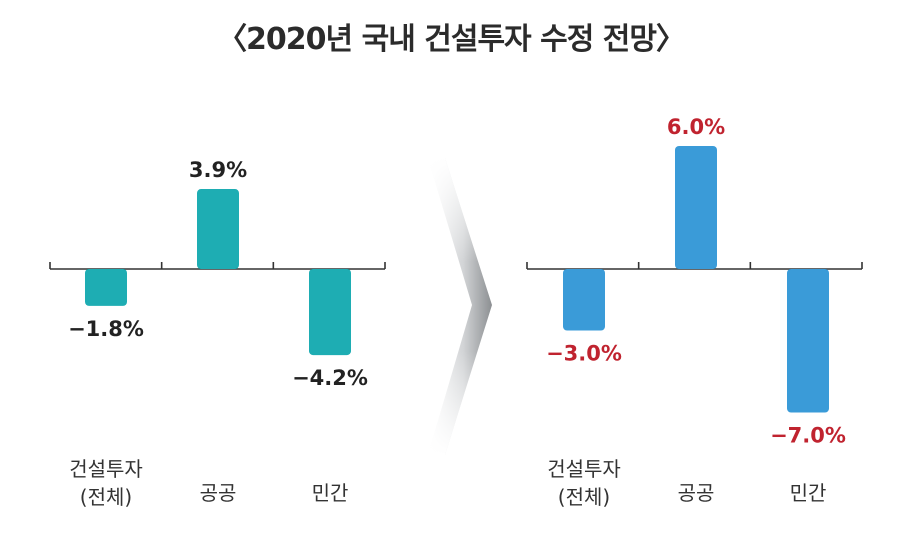 Image resolution: width=902 pixels, height=538 pixels. Describe the element at coordinates (460, 306) in the screenshot. I see `chevron-arrow-icon` at that location.